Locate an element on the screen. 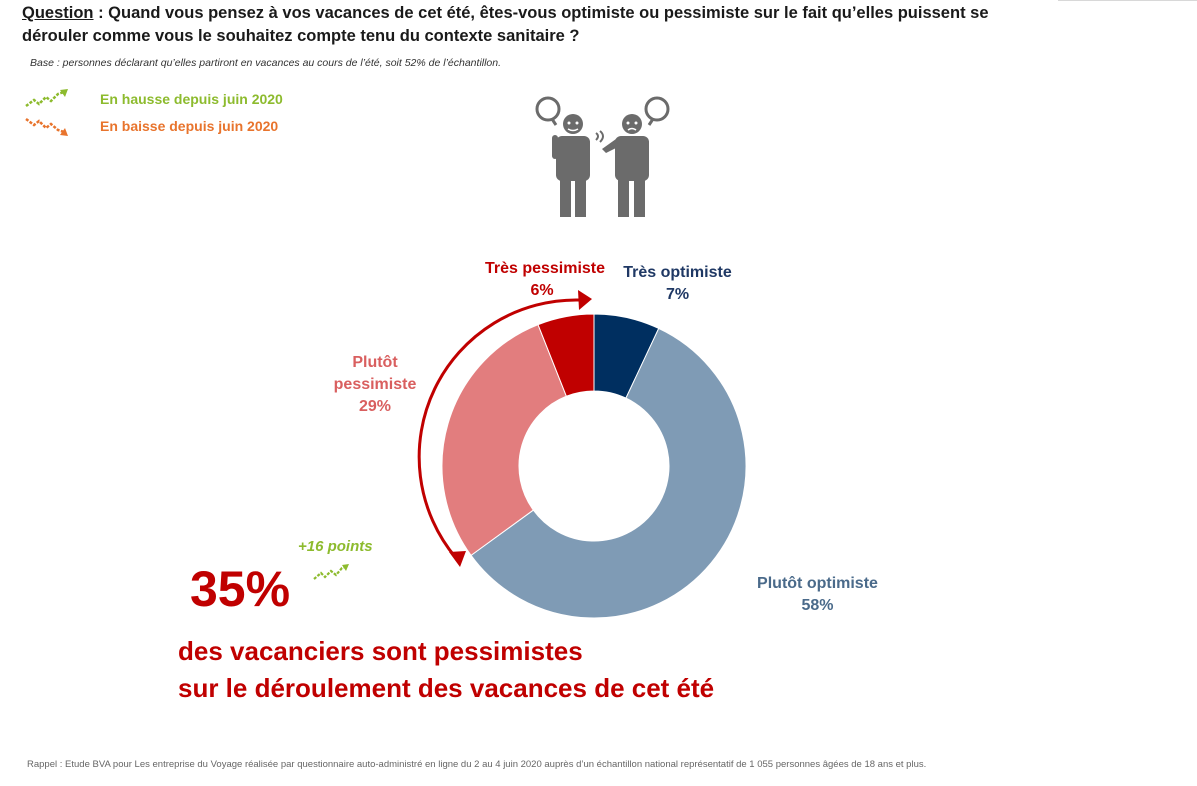 Image resolution: width=1197 pixels, height=786 pixels. pessimist-bracket-arc is located at coordinates (499, 428).